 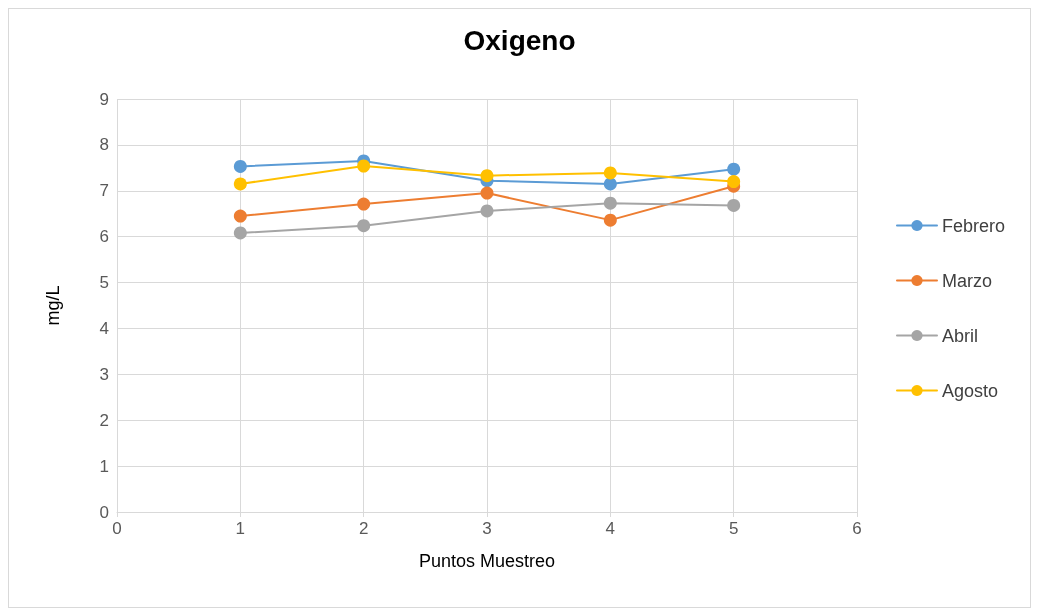 I want to click on y-tick-label: 3, so click(x=104, y=374).